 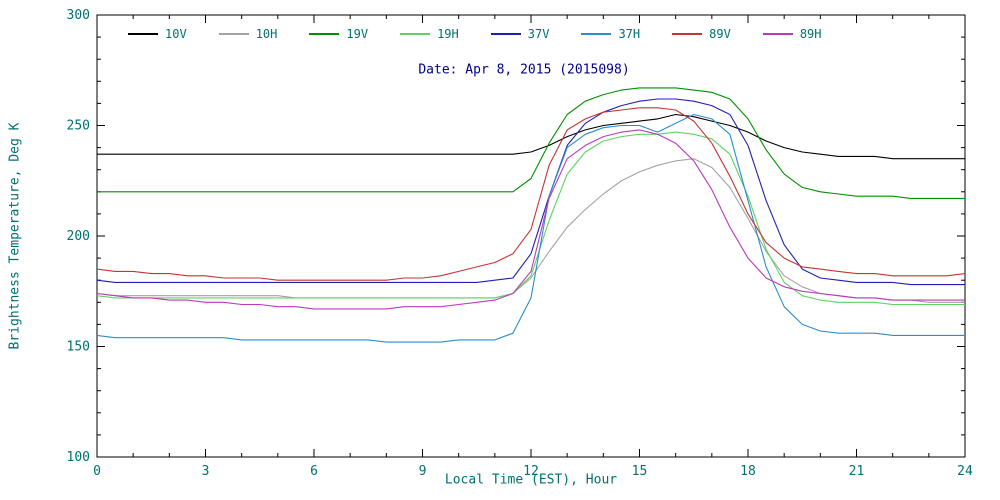 I want to click on legend-item-37h: 37H, so click(x=610, y=34).